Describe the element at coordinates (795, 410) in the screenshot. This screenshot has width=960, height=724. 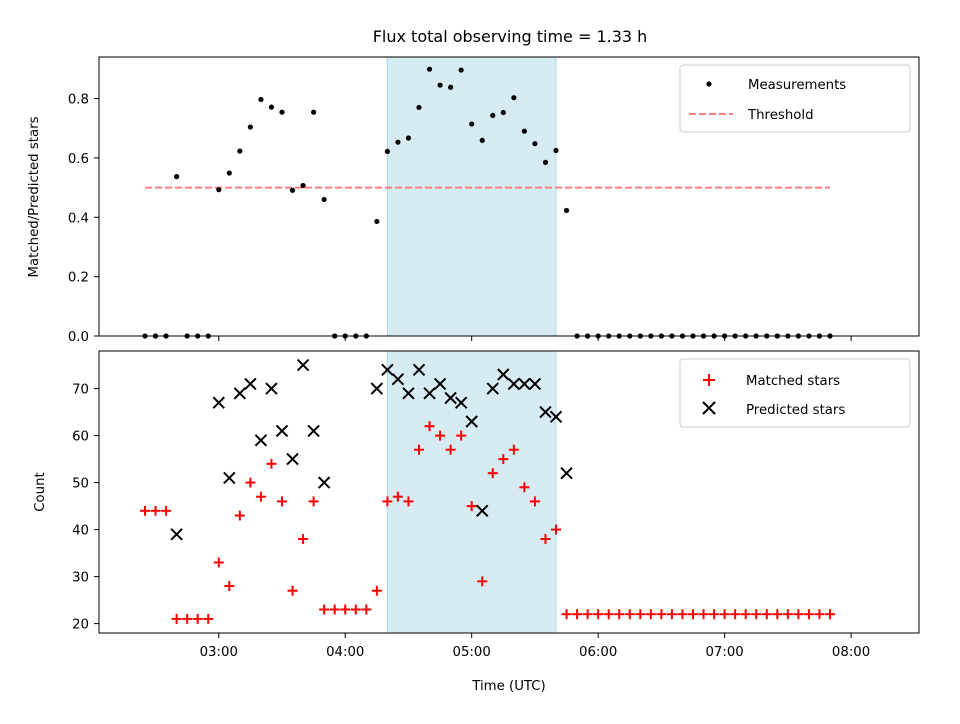
I see `legend-predicted-label: Predicted stars` at that location.